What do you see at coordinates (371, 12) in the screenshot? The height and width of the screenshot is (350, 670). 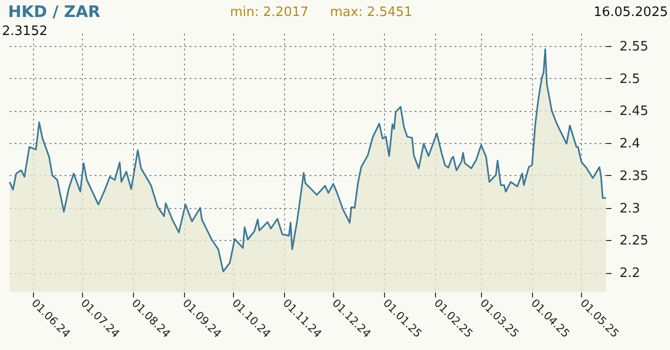 I see `text: max: 2.5451` at bounding box center [371, 12].